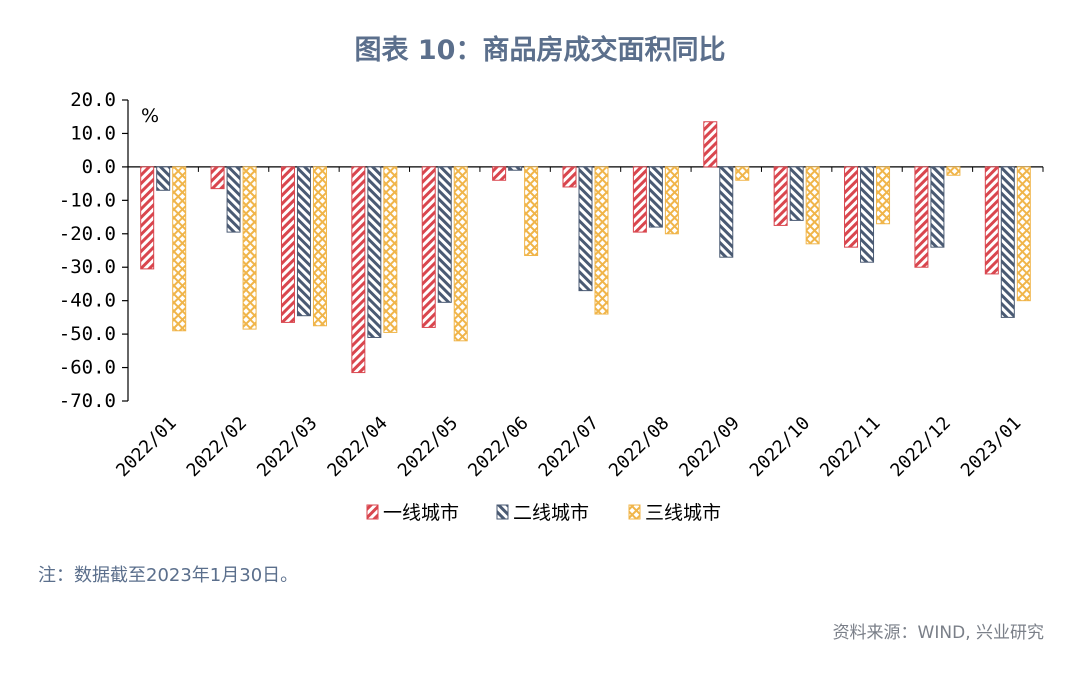 Image resolution: width=1080 pixels, height=686 pixels. What do you see at coordinates (867, 214) in the screenshot?
I see `bar-二线城市-2022/11` at bounding box center [867, 214].